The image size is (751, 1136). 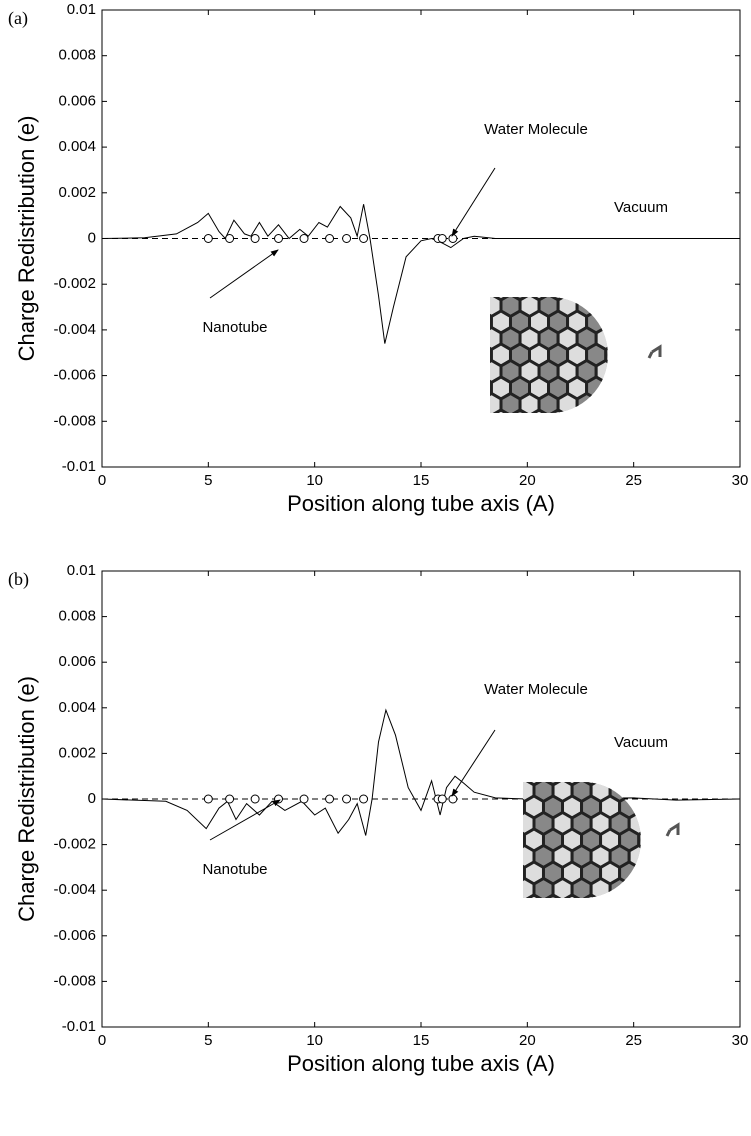 What do you see at coordinates (633, 1040) in the screenshot?
I see `x-tick-label: 25` at bounding box center [633, 1040].